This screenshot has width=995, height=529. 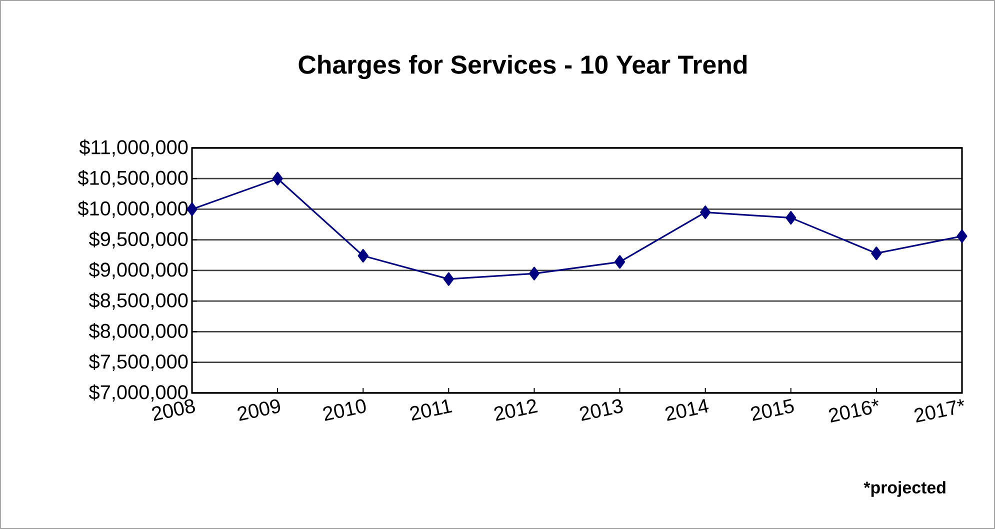 I want to click on x-tick-label: 2011, so click(x=431, y=410).